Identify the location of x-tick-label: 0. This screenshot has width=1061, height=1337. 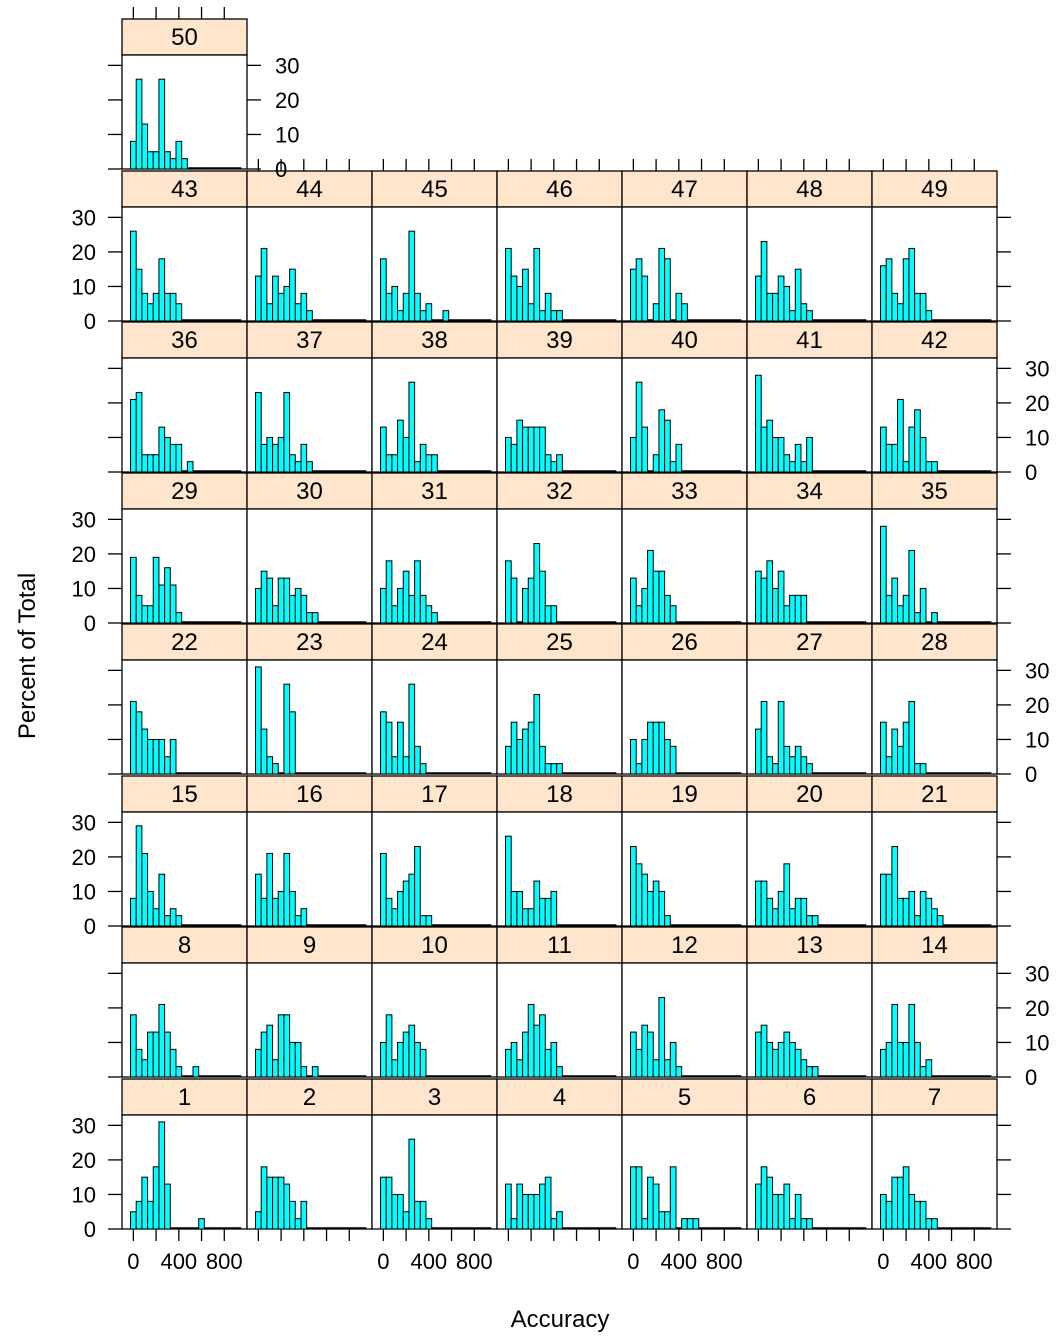
(883, 1261).